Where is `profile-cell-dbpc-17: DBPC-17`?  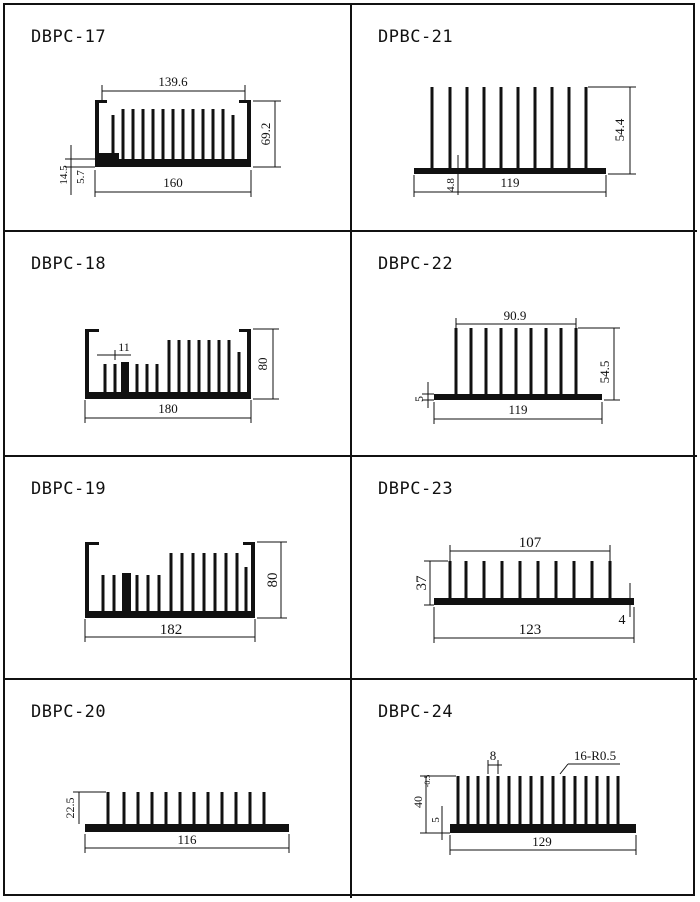
profile-cell-dbpc-17: DBPC-17 is located at coordinates (178, 118).